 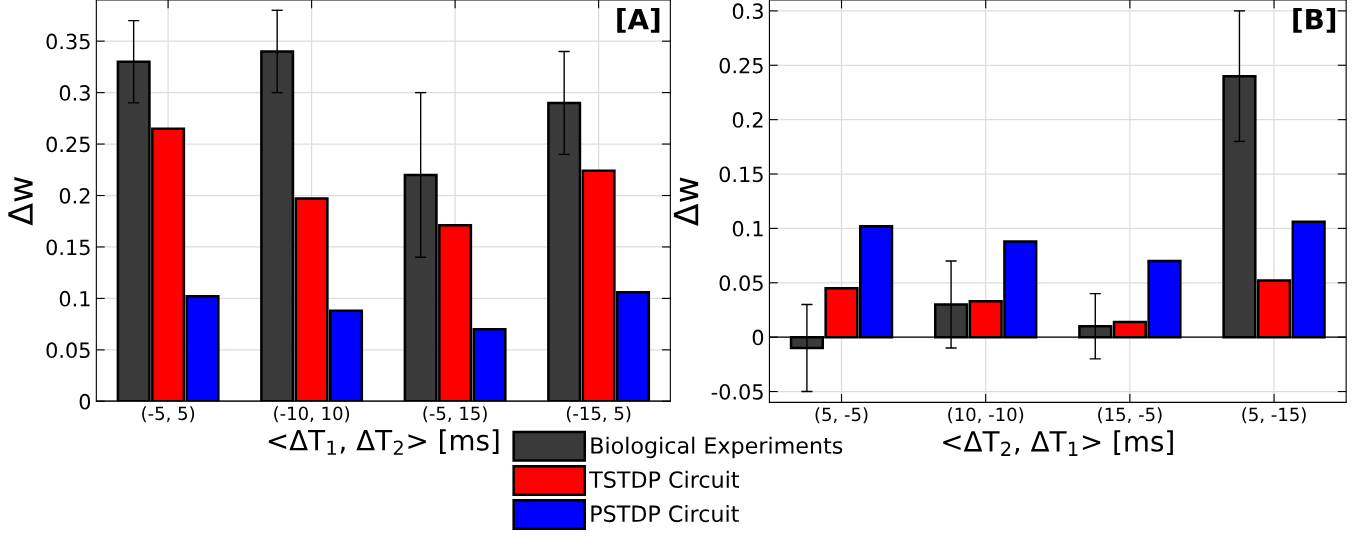 I want to click on annotation: [B], so click(x=1314, y=20).